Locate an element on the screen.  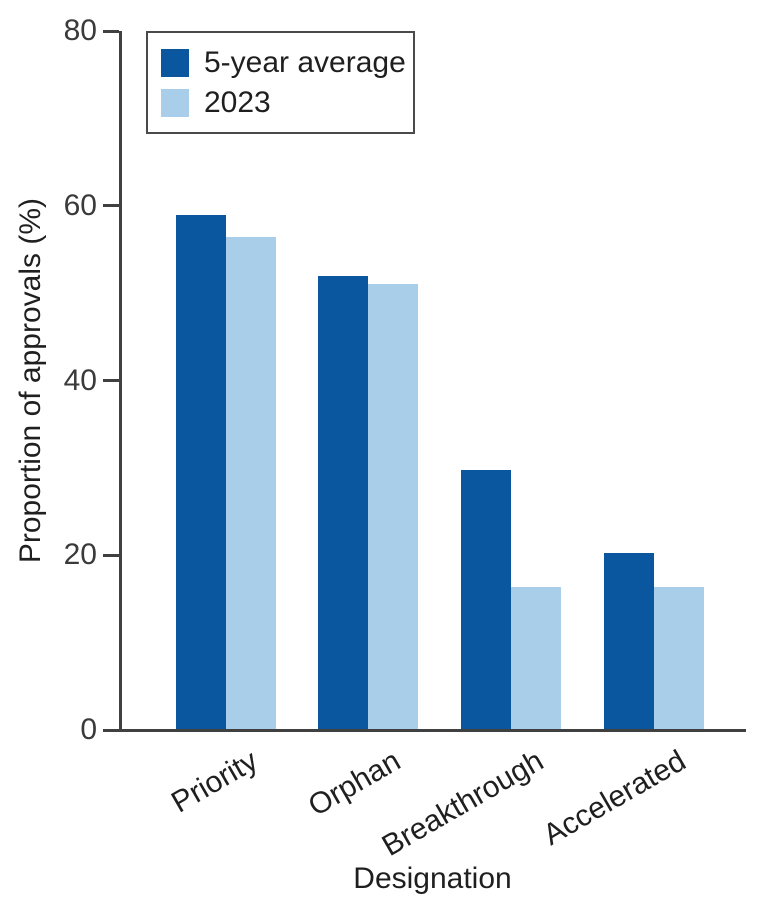
legend-entry-5-year-average: 5-year average is located at coordinates (283, 62).